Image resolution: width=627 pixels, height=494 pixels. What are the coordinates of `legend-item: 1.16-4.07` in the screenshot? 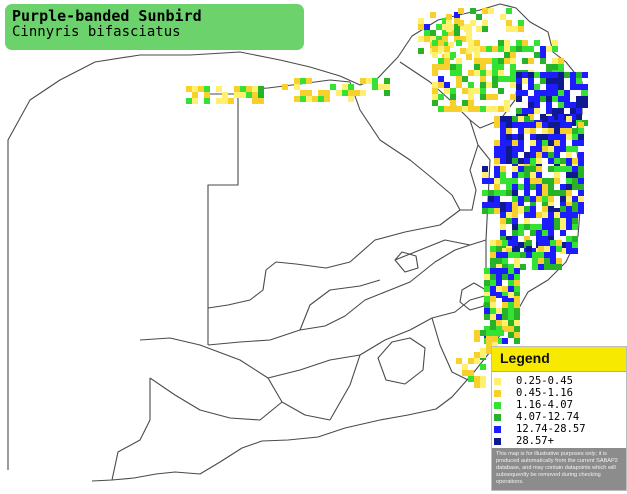 It's located at (558, 405).